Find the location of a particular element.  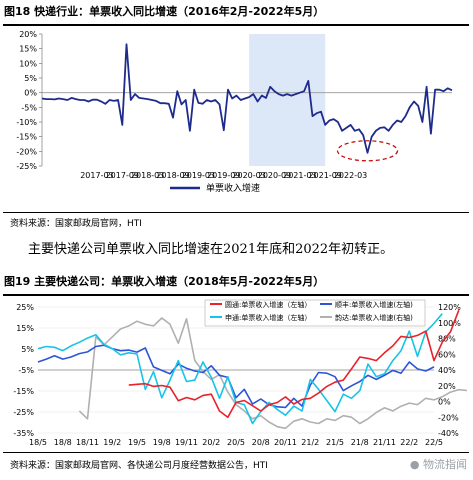

figure18-ytick-label: -10% is located at coordinates (26, 122).